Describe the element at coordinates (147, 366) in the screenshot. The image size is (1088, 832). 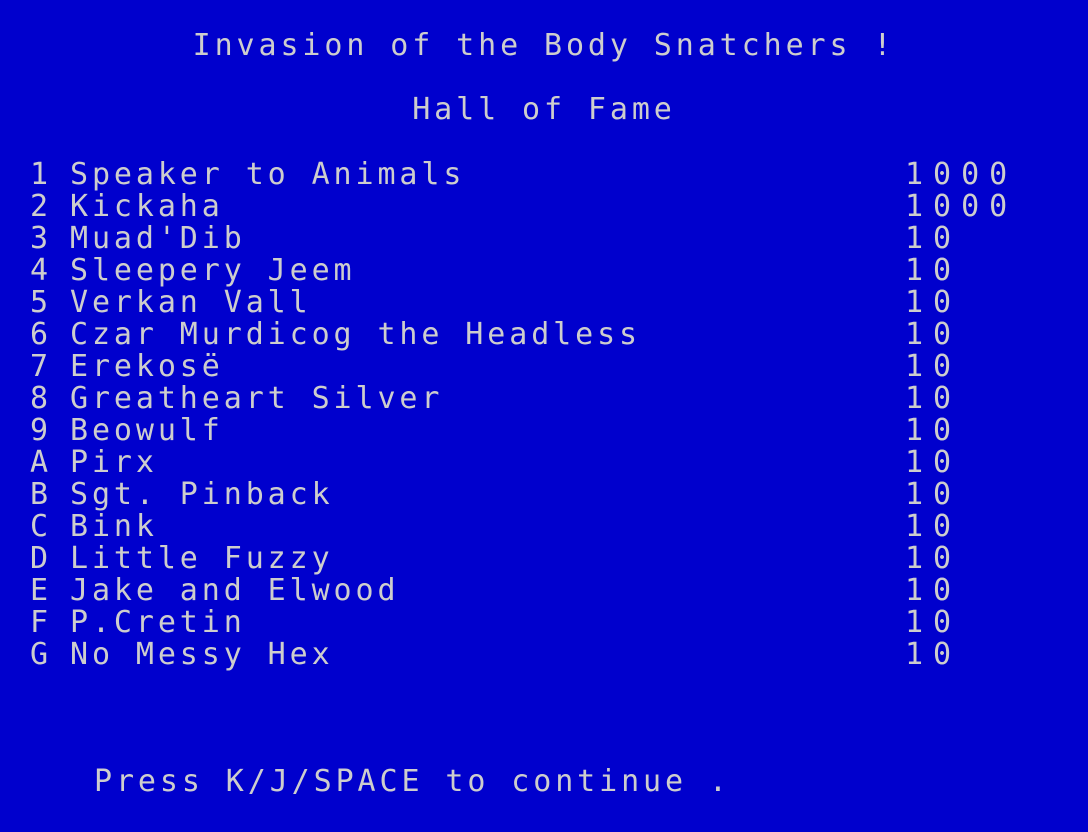
I see `entry-name: Erekosë` at that location.